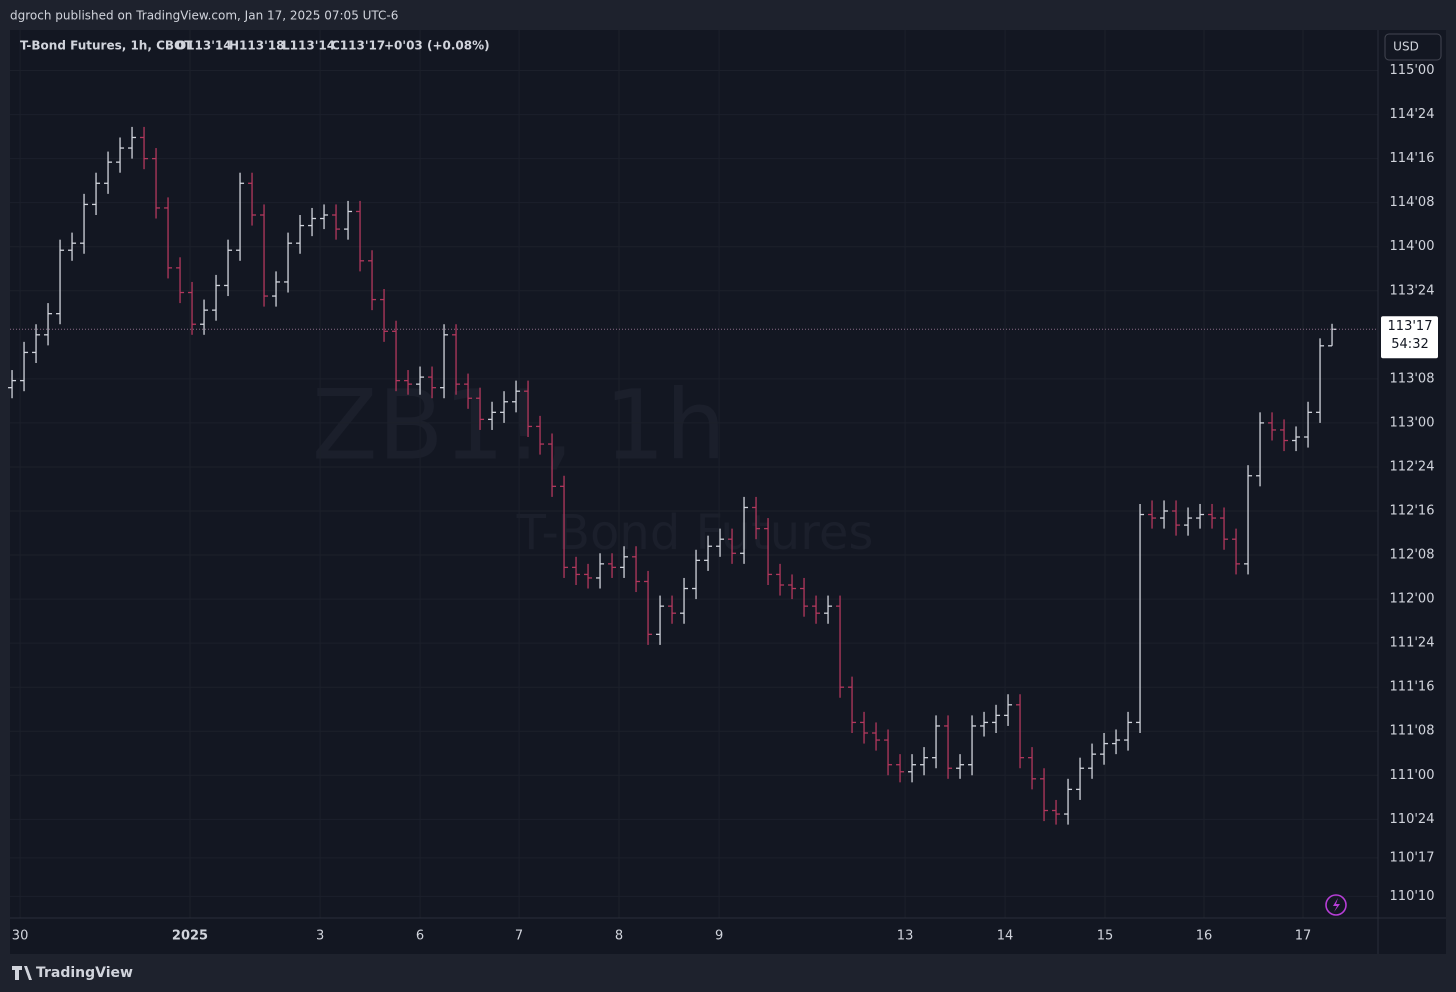 The image size is (1456, 992). What do you see at coordinates (420, 936) in the screenshot?
I see `x-tick-label: 6` at bounding box center [420, 936].